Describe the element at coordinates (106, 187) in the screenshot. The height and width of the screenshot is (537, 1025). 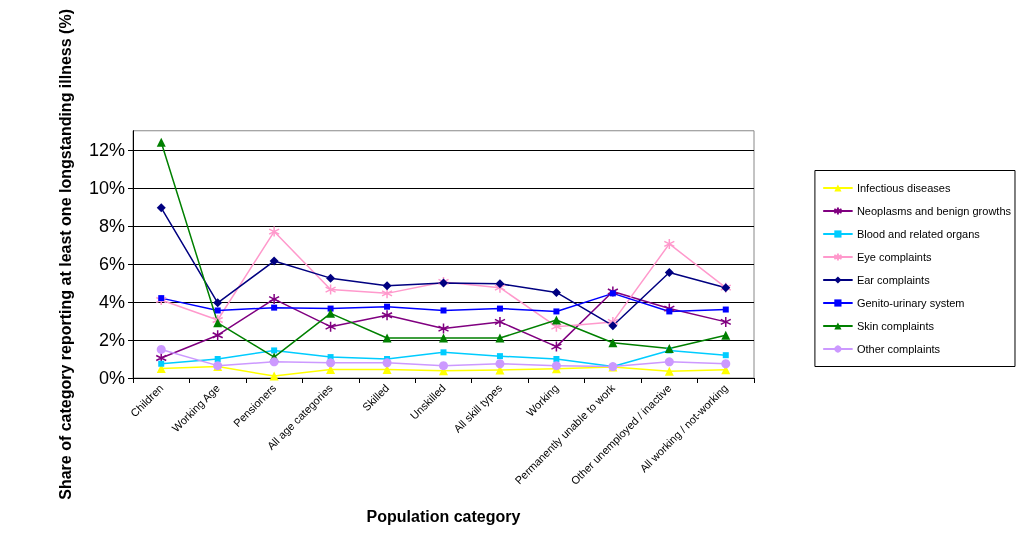
I see `y-tick-label: 10%` at that location.